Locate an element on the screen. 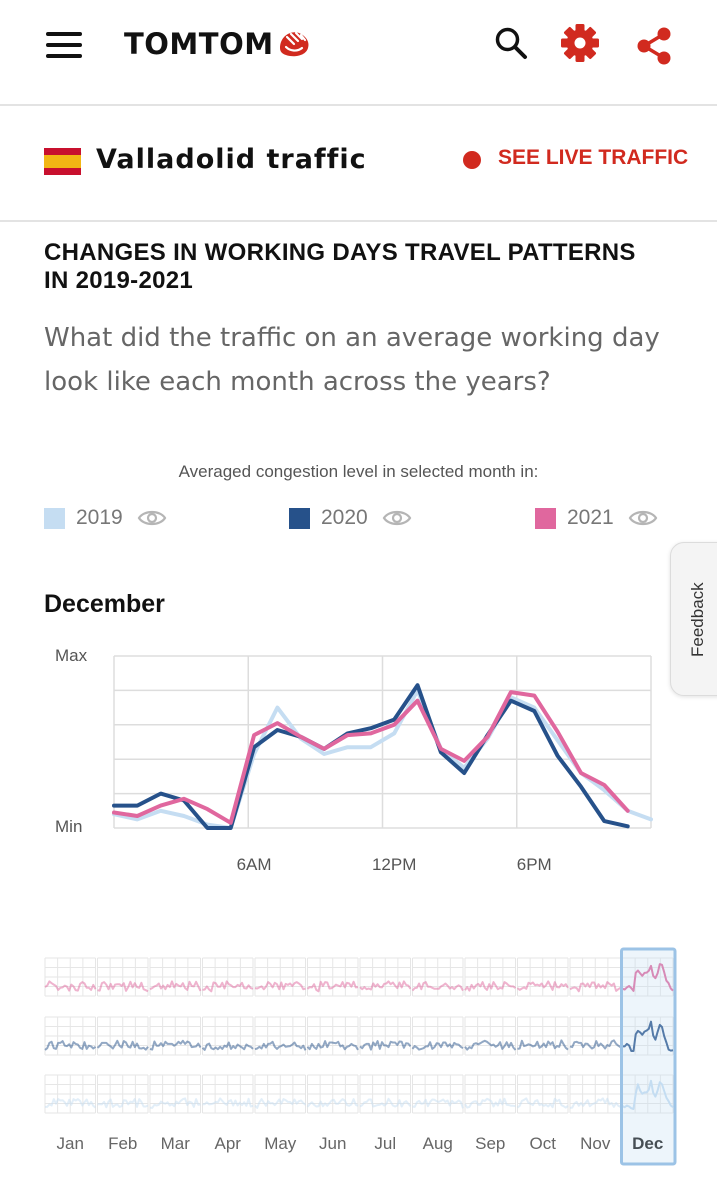 The height and width of the screenshot is (1200, 717). series-line-2020 is located at coordinates (371, 756).